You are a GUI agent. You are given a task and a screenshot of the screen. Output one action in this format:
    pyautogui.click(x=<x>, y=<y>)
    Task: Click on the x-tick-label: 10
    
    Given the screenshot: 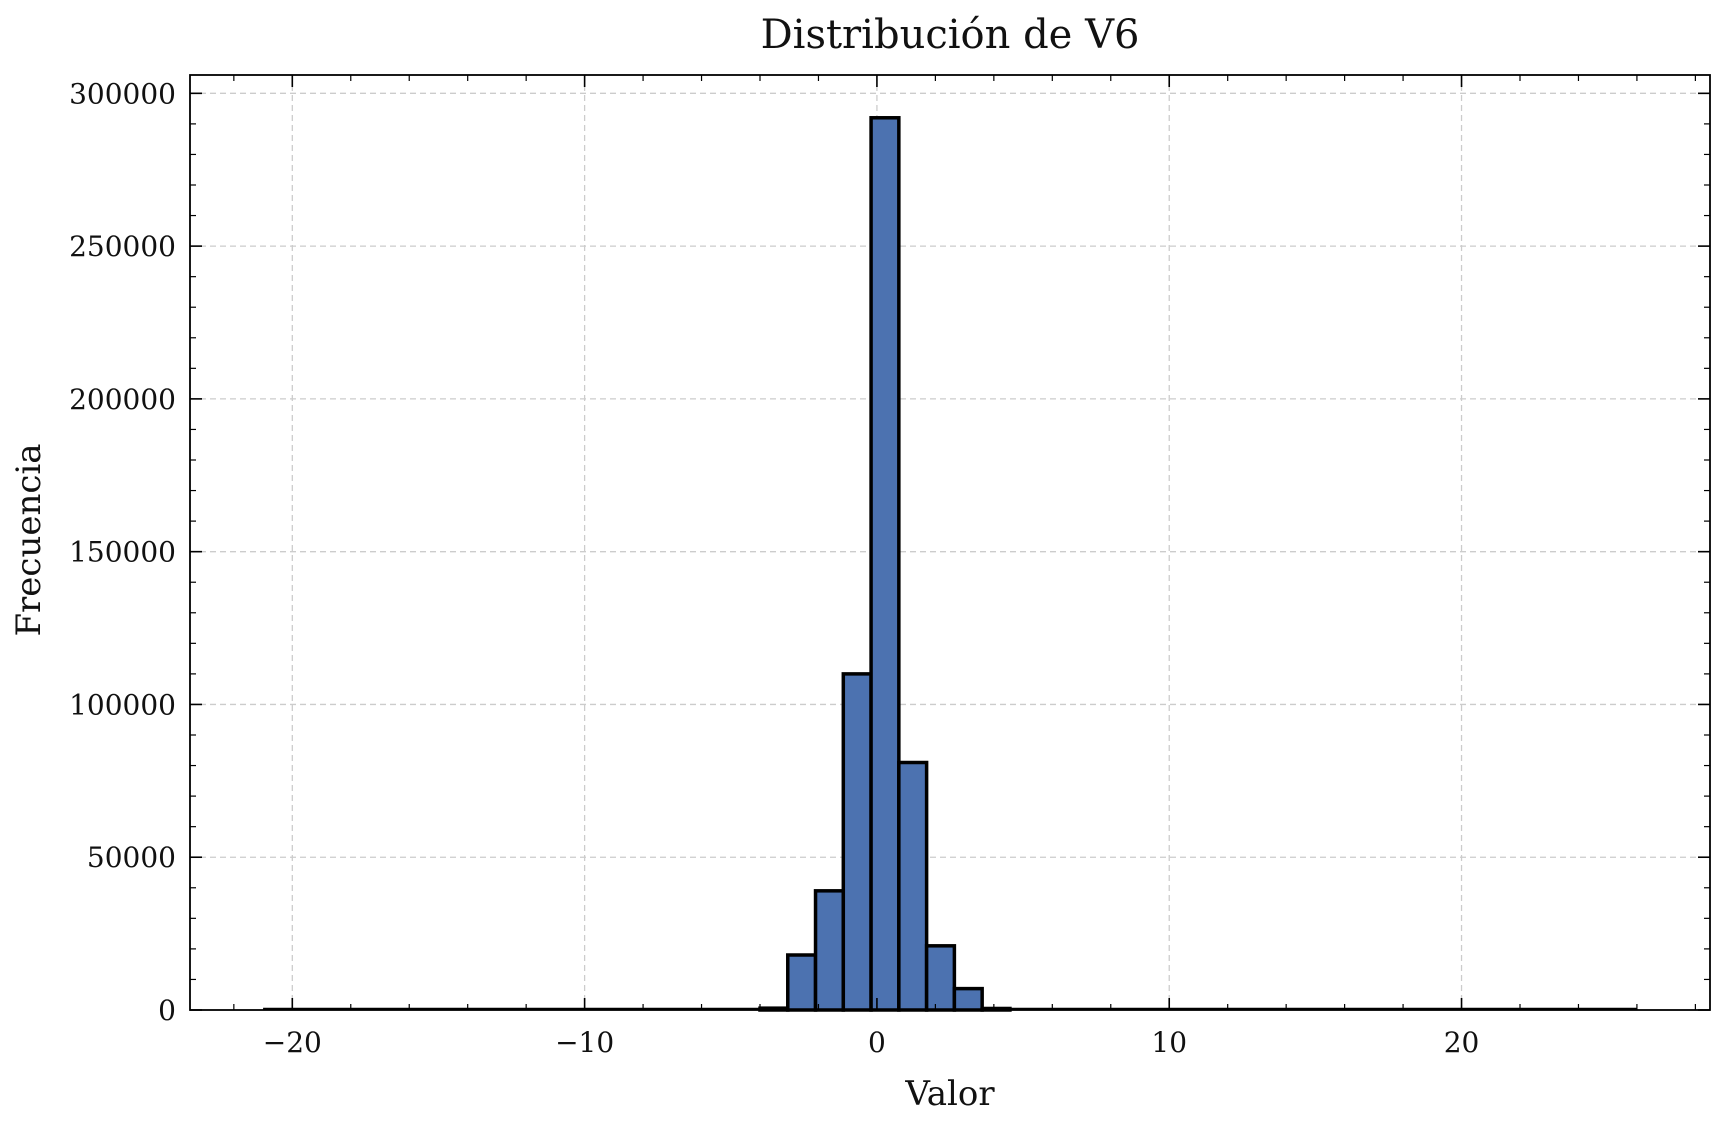 What is the action you would take?
    pyautogui.click(x=1169, y=1042)
    